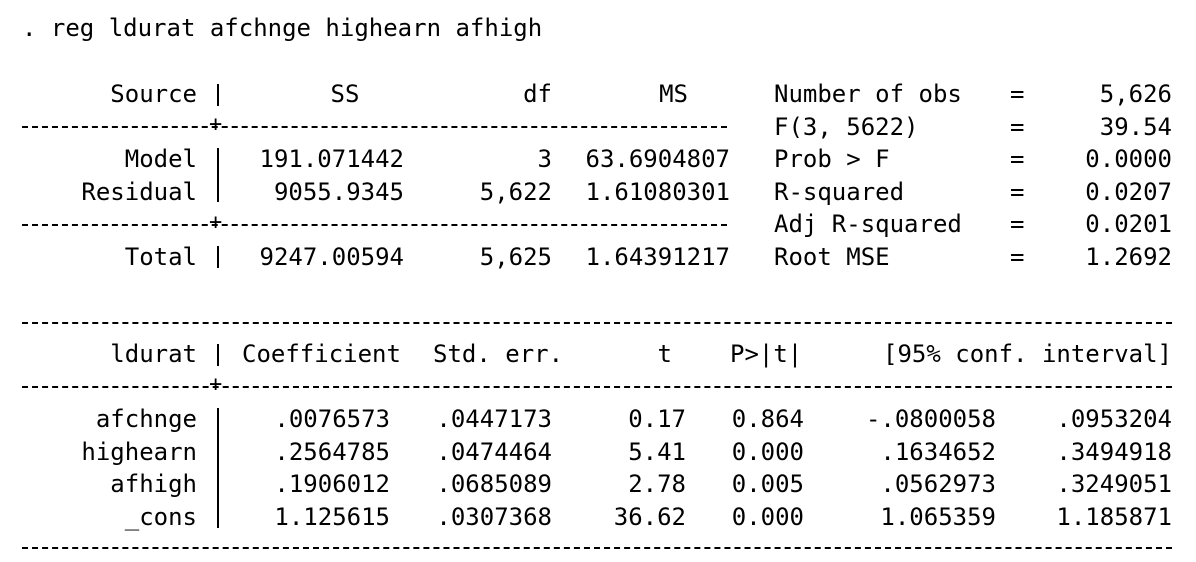  I want to click on coef-row-ci-low: 1.065359, so click(938, 517).